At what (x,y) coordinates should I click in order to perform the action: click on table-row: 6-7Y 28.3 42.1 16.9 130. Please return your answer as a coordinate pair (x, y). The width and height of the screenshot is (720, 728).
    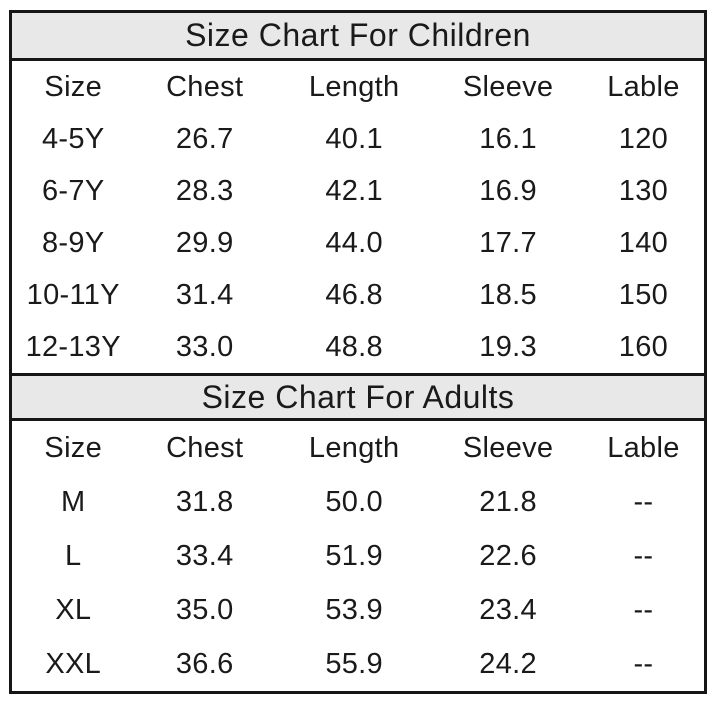
    Looking at the image, I should click on (358, 191).